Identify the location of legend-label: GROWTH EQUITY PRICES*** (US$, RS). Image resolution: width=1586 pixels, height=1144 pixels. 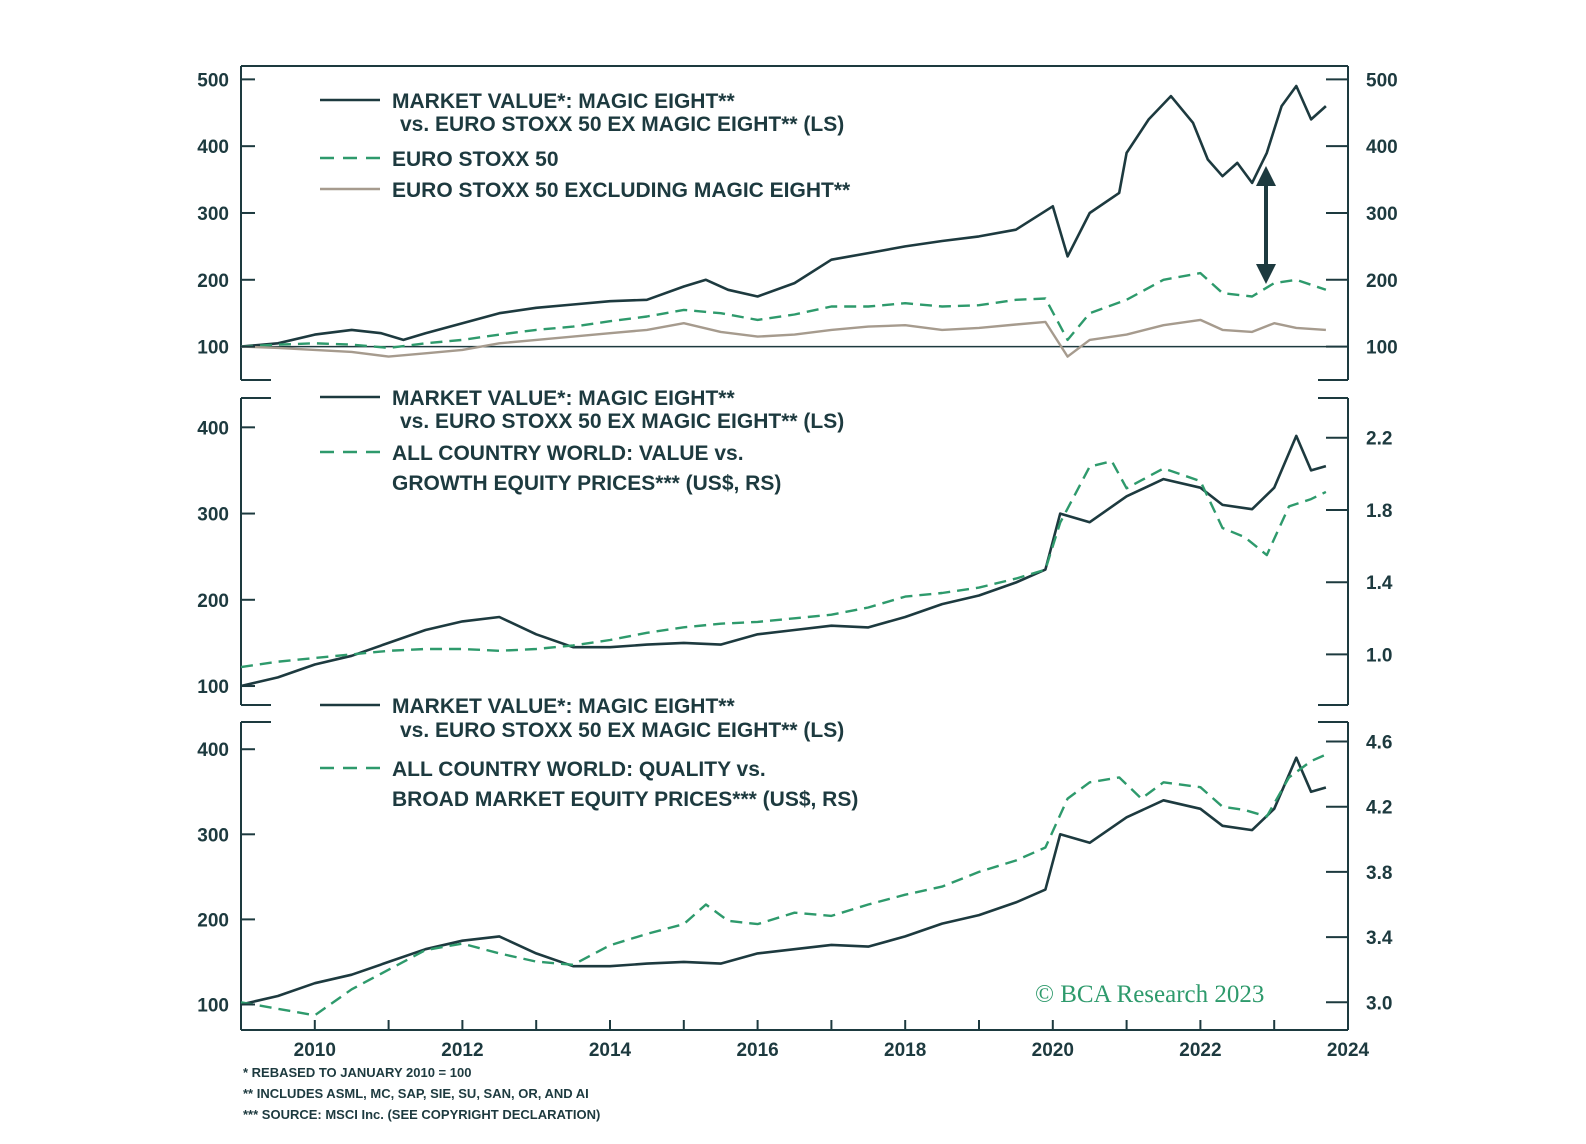
(586, 483).